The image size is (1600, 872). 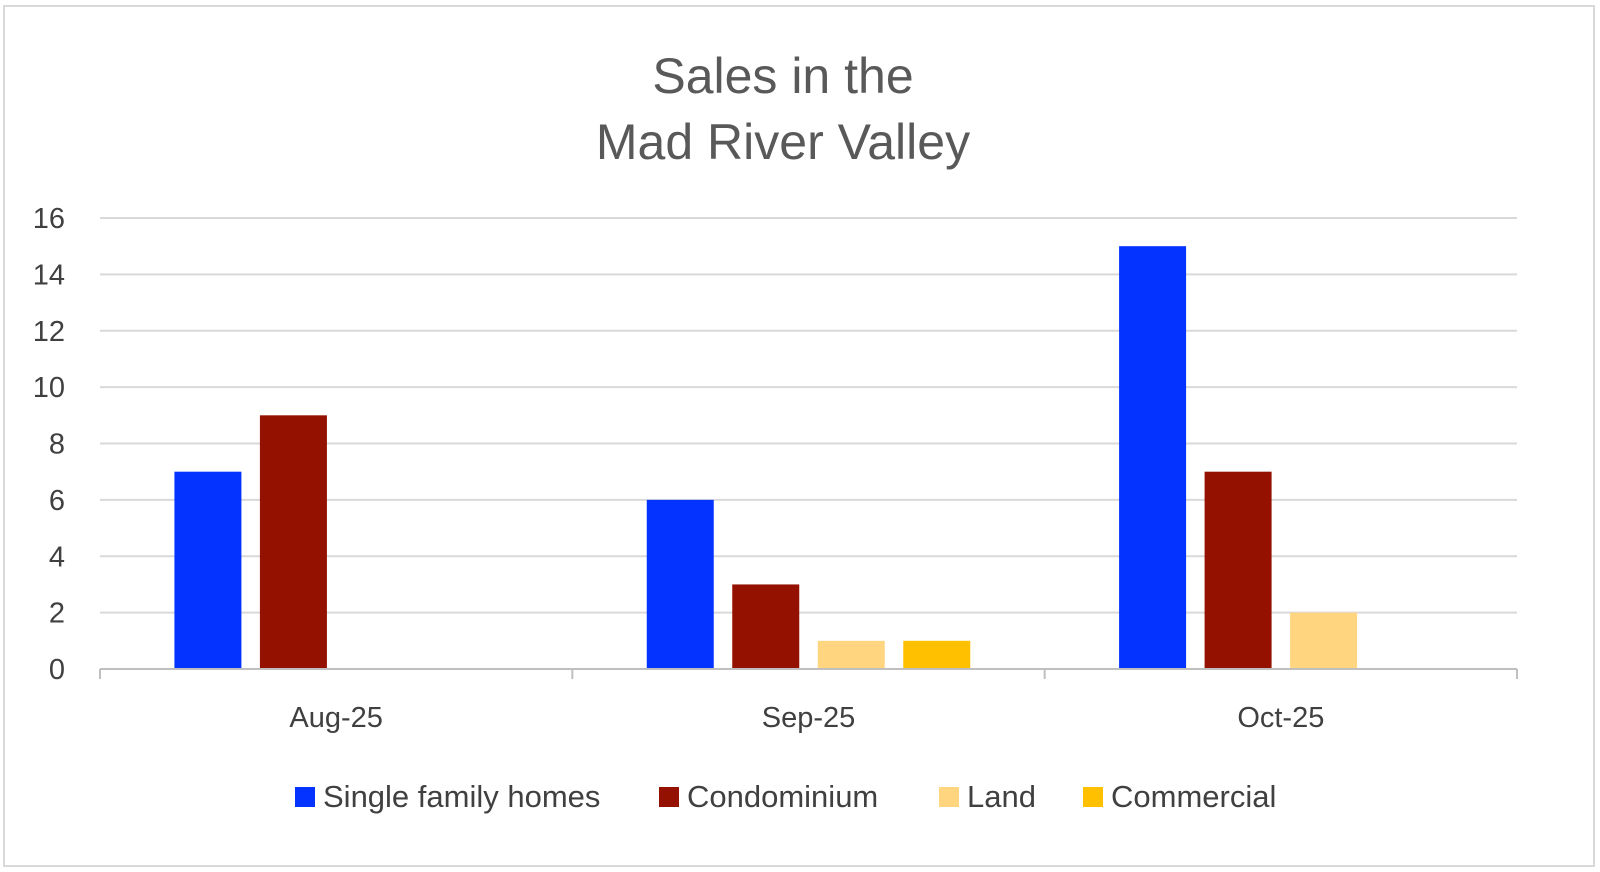 I want to click on y-tick-label: 10, so click(x=49, y=388).